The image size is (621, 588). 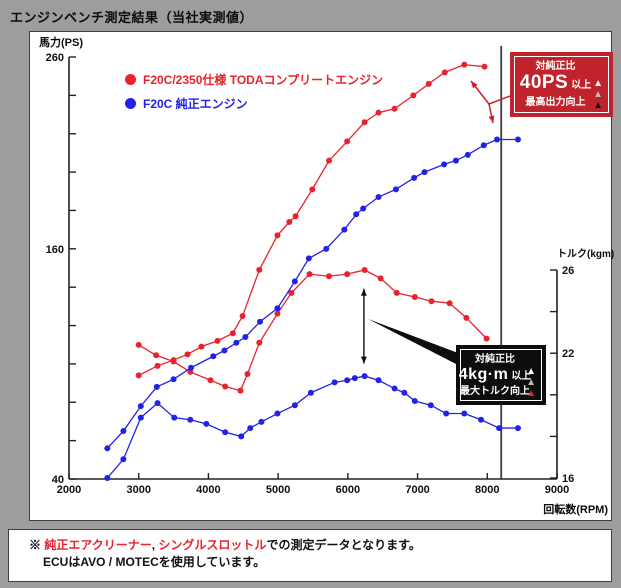 What do you see at coordinates (212, 545) in the screenshot?
I see `footnote-highlight-throttle: シングルスロットル` at bounding box center [212, 545].